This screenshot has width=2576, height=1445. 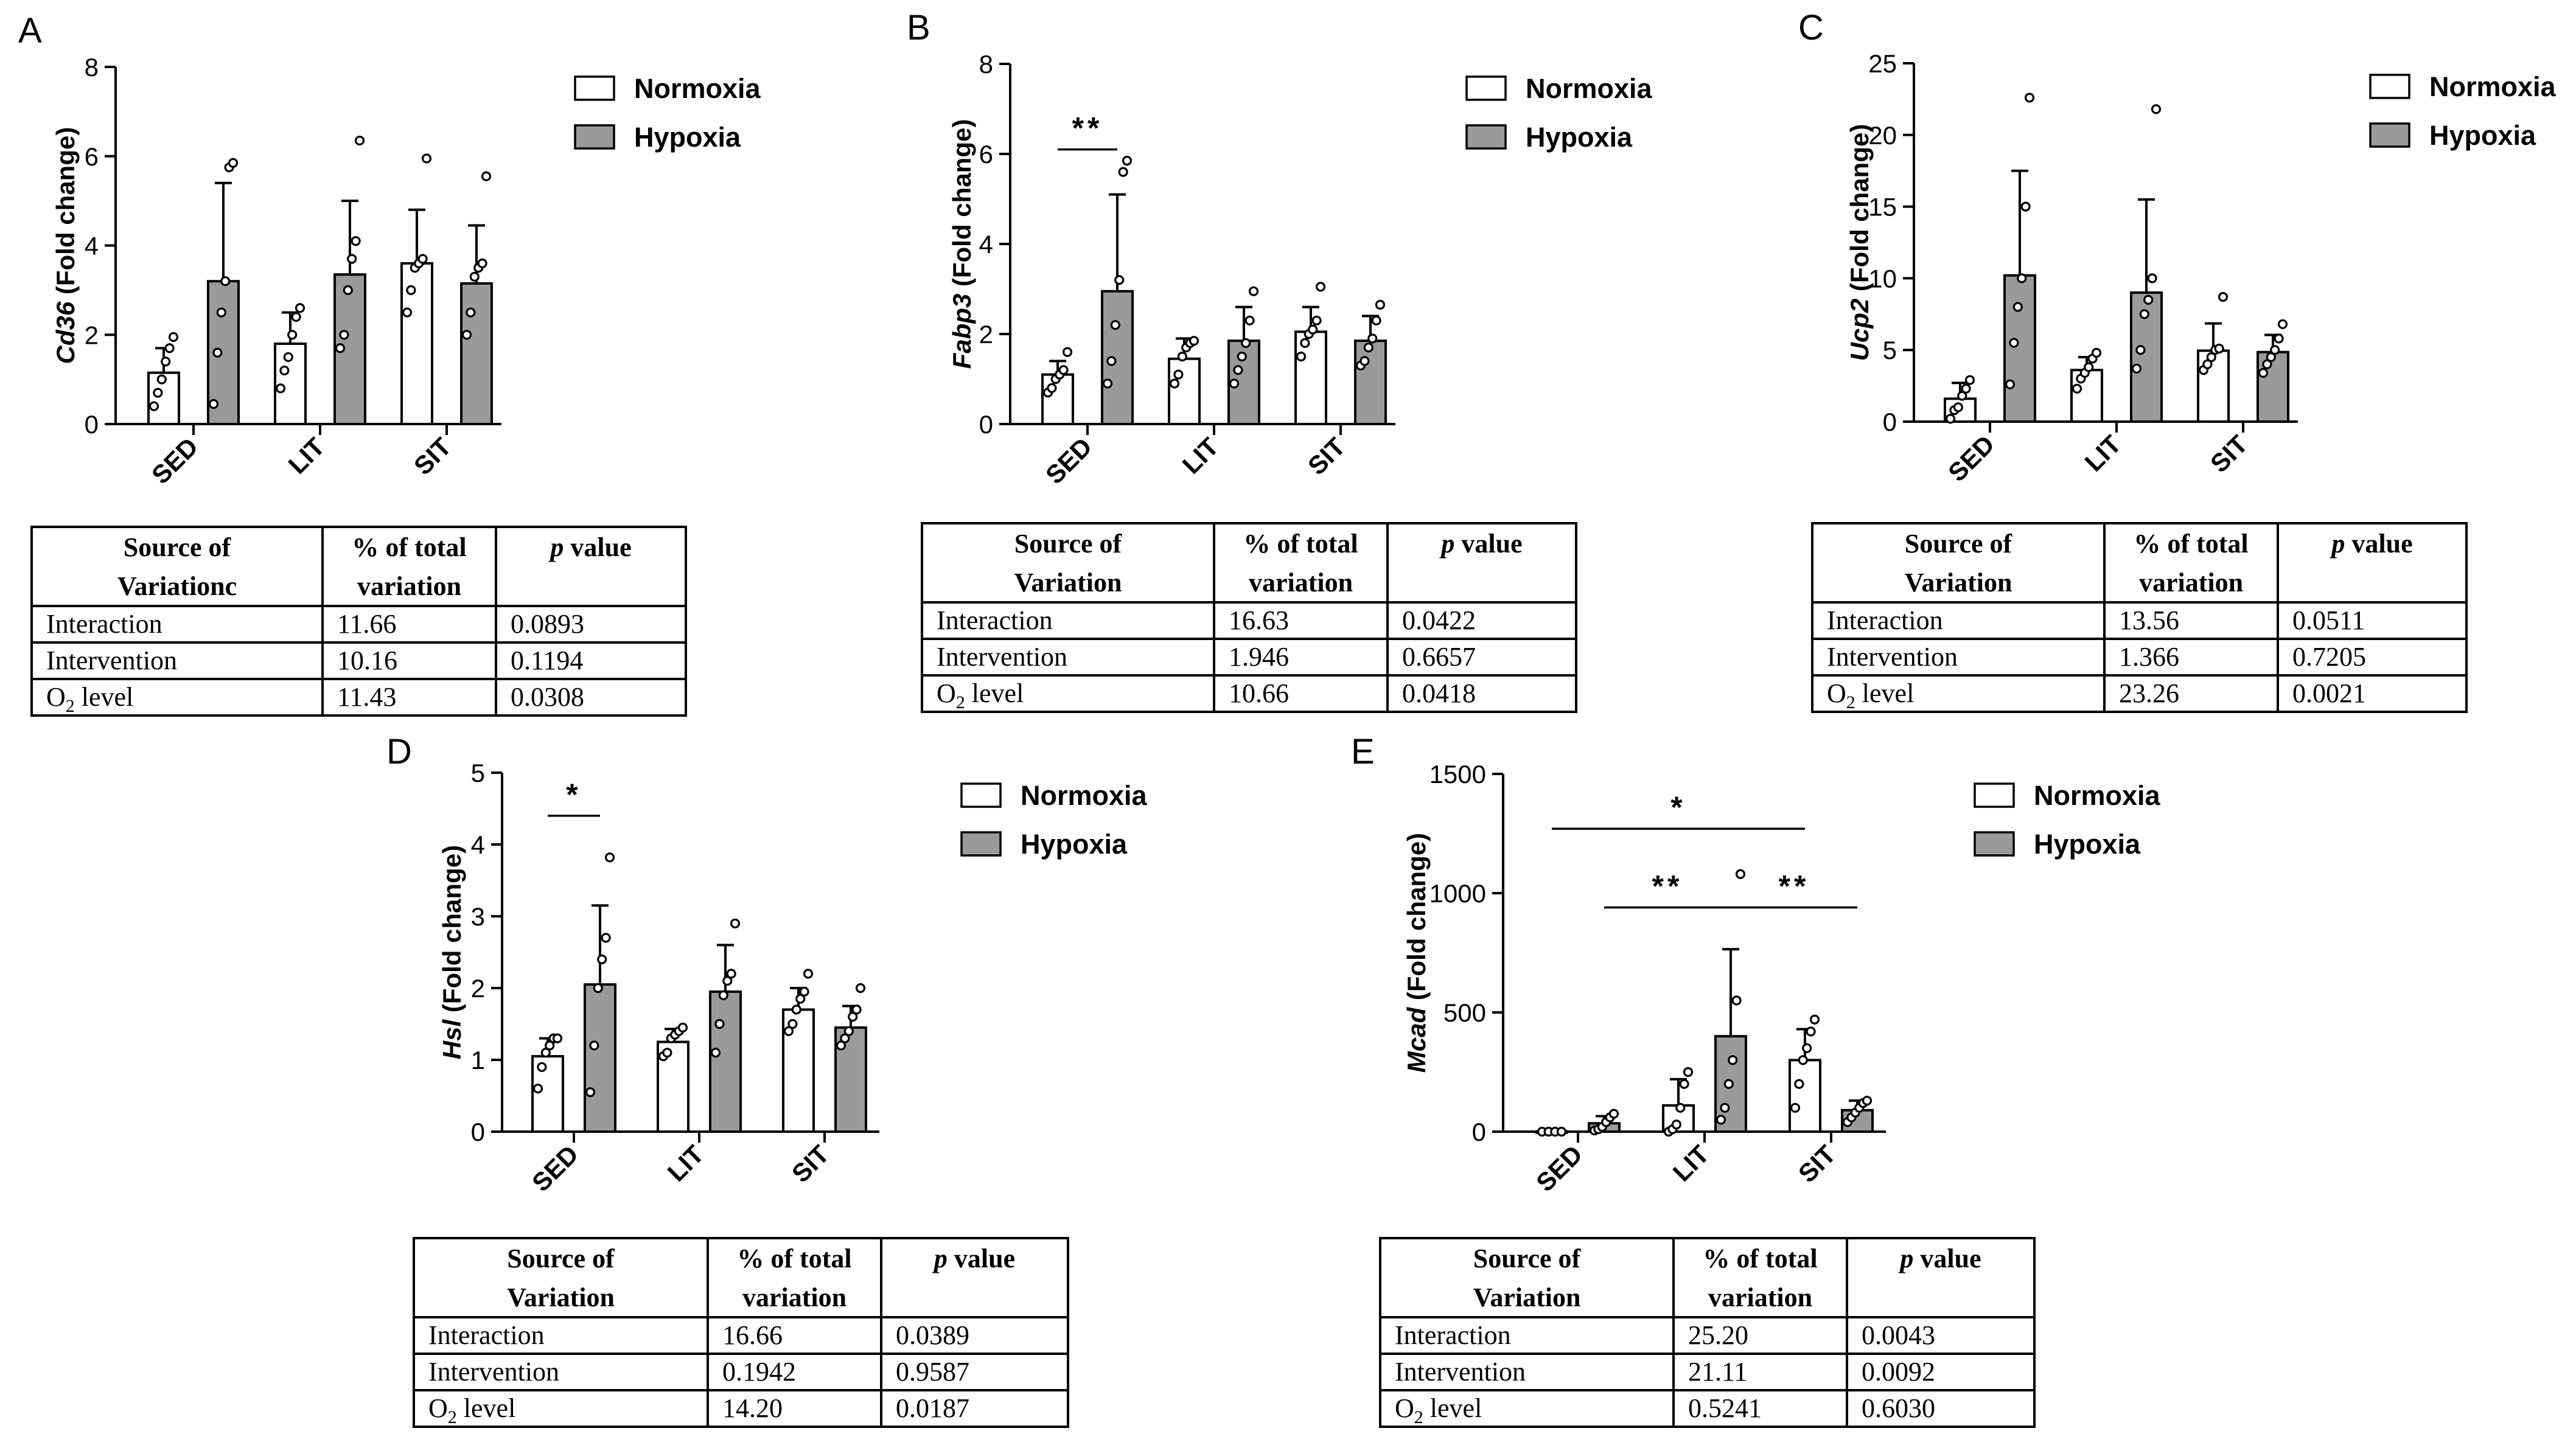 I want to click on table-cell-pct: 23.26, so click(x=2149, y=693).